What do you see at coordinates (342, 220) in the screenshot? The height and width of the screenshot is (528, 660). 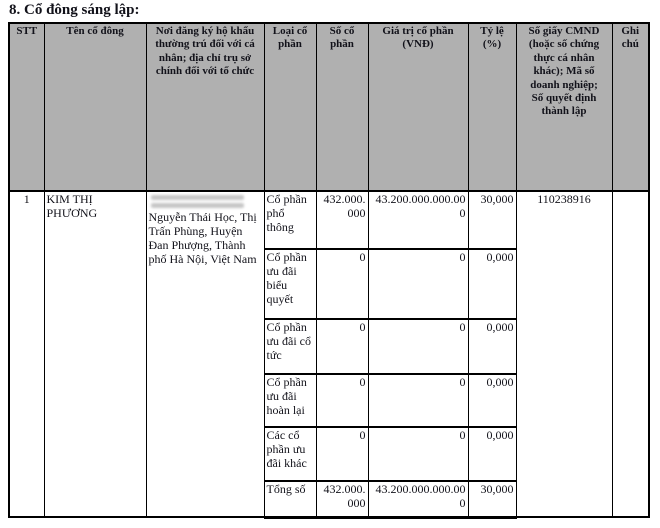 I see `cell-share-count: 432.000.000` at bounding box center [342, 220].